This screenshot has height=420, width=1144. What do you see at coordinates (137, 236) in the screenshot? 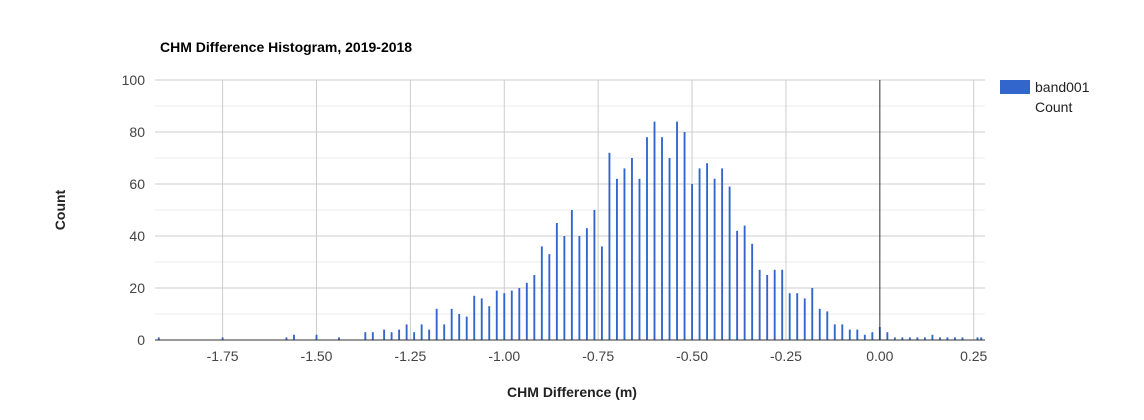
I see `y-tick-label: 40` at bounding box center [137, 236].